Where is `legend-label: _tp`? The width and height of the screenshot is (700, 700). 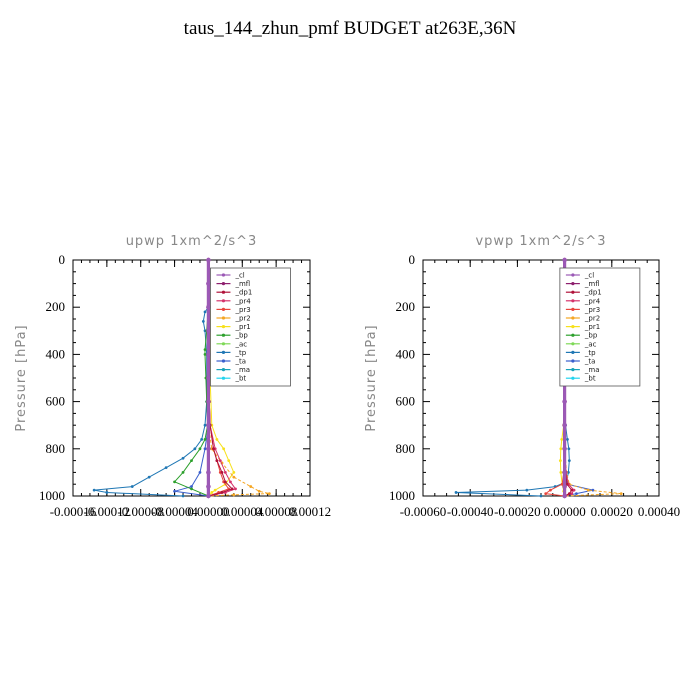
legend-label: _tp is located at coordinates (240, 353).